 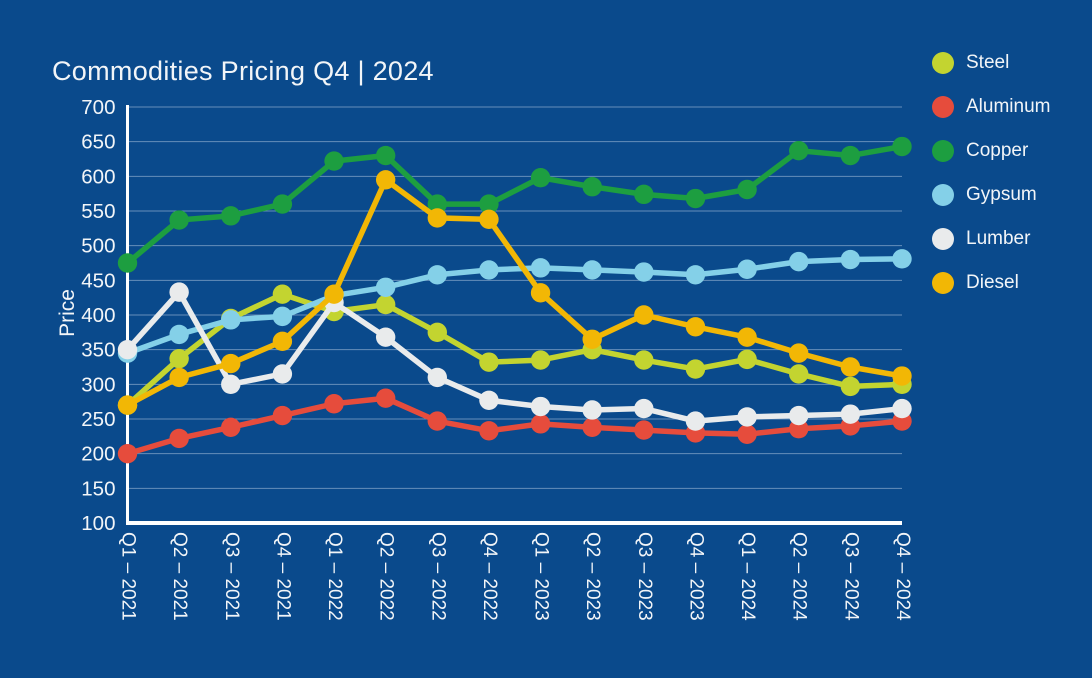 I want to click on chart-legend: Steel Aluminum Copper Gypsum Lumber Diesel, so click(x=991, y=184).